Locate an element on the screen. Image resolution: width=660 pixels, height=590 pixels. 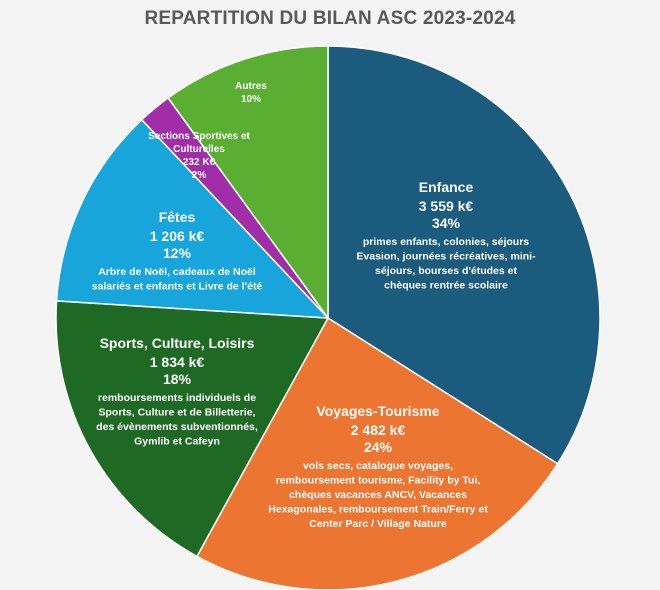
chart-title: REPARTITION DU BILAN ASC 2023-2024 is located at coordinates (330, 18).